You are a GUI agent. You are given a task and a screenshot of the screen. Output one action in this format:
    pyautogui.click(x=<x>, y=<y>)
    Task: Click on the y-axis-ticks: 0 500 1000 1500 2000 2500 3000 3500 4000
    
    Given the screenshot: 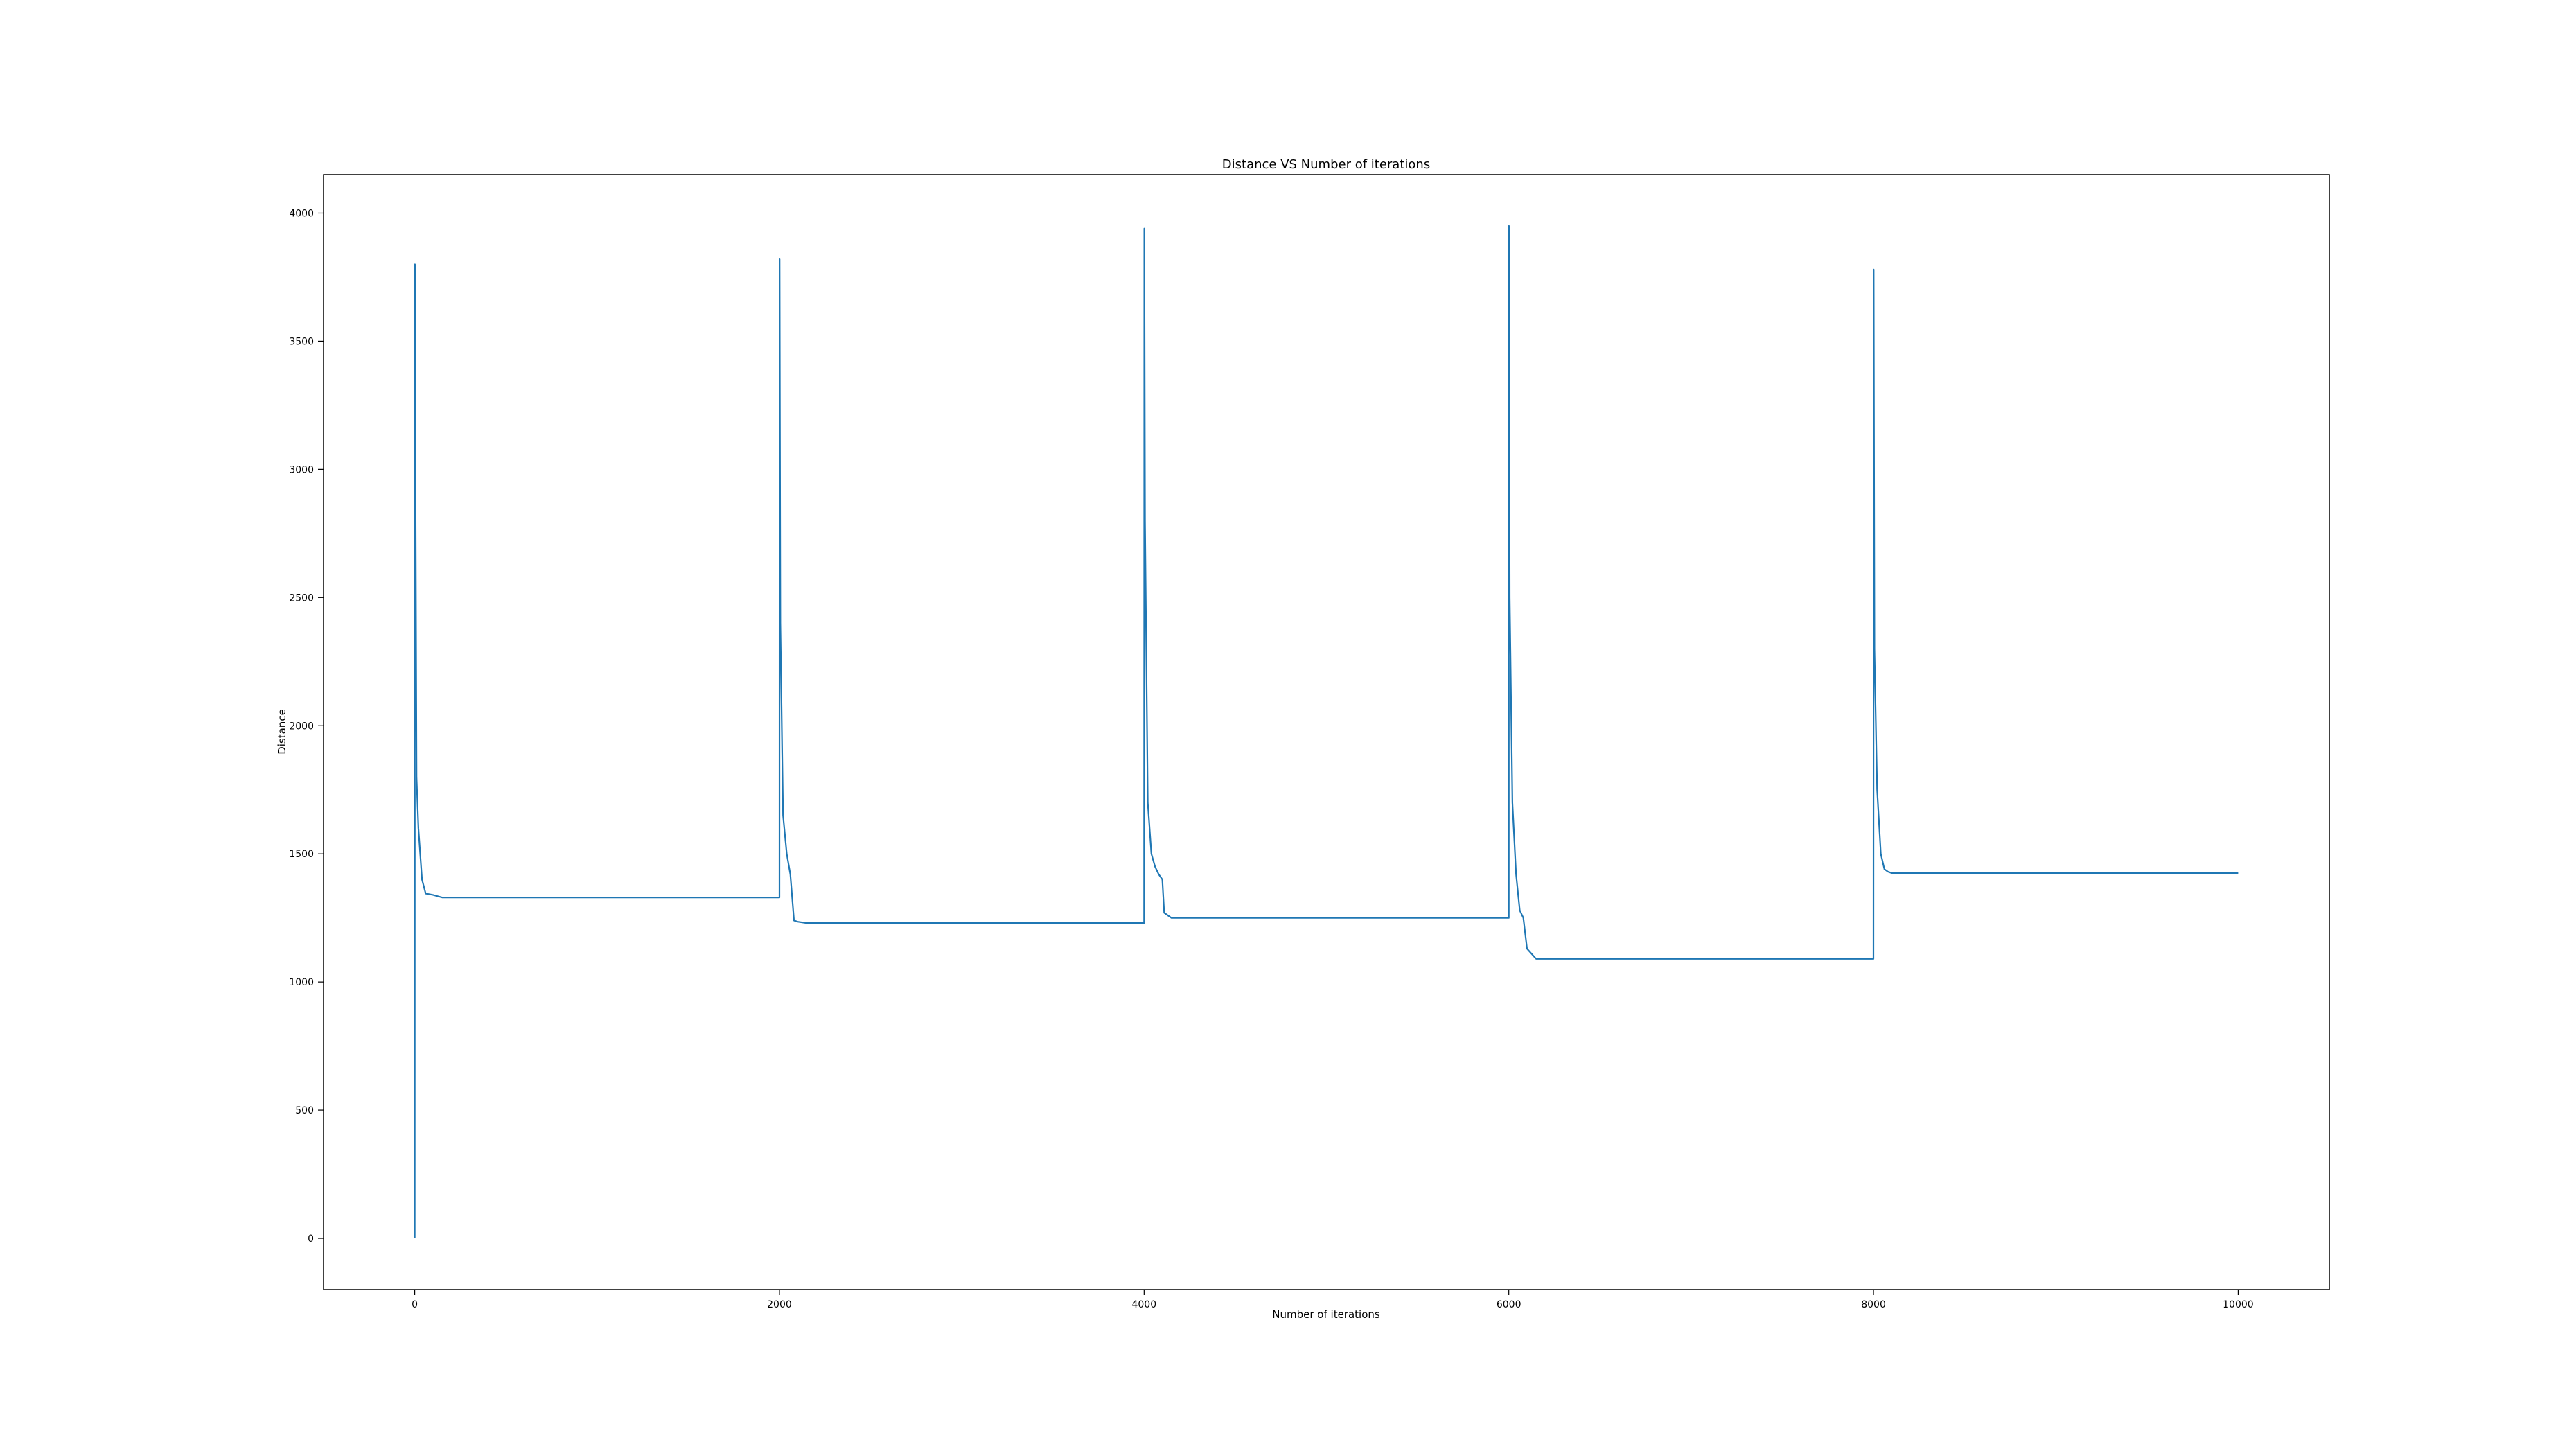 What is the action you would take?
    pyautogui.click(x=306, y=726)
    